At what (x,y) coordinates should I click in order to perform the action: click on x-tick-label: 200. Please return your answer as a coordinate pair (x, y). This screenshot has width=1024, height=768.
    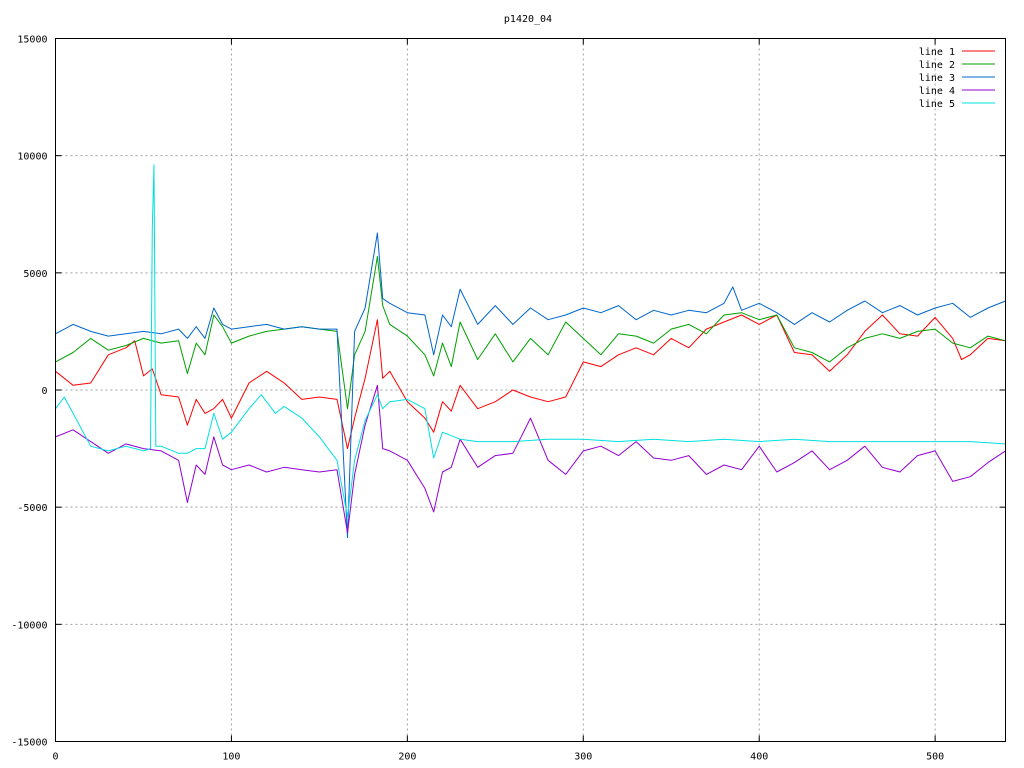
    Looking at the image, I should click on (407, 757).